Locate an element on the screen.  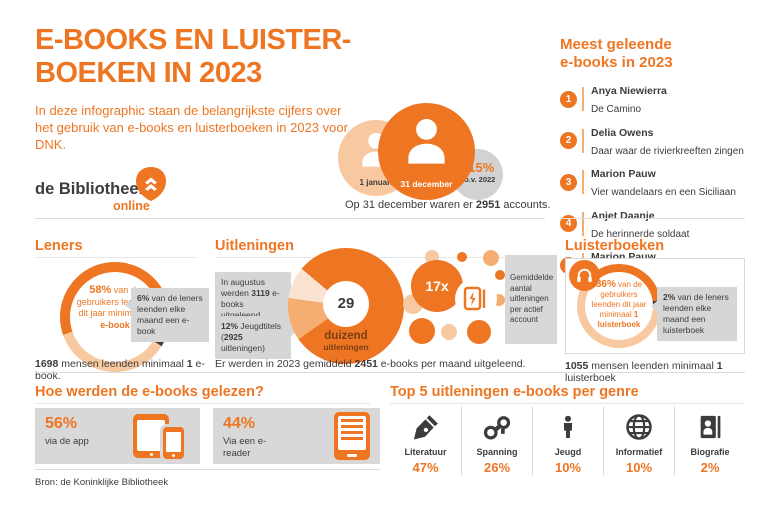
uitleningen-bubble-cluster: 17x is located at coordinates (454, 299).